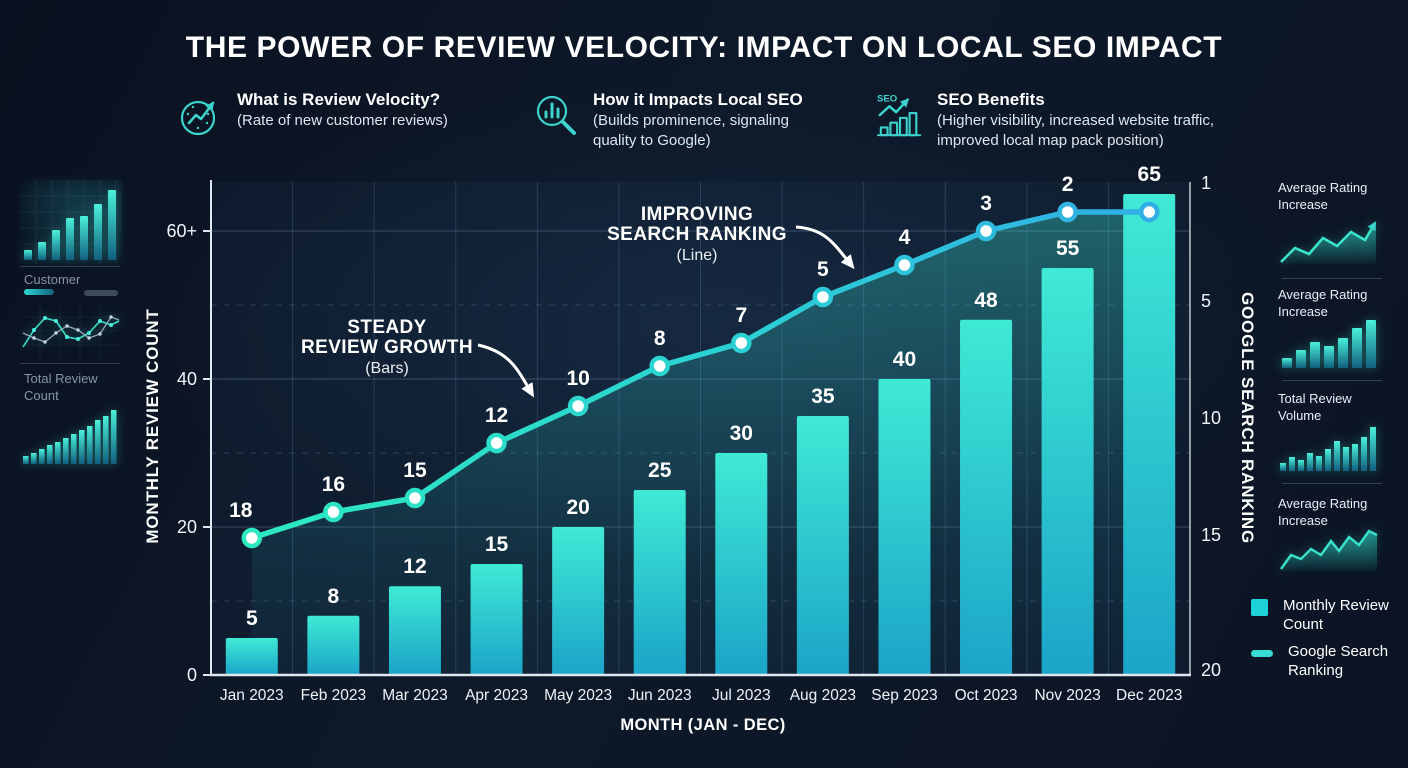 The width and height of the screenshot is (1408, 768). What do you see at coordinates (986, 695) in the screenshot?
I see `x-axis-label: Oct 2023` at bounding box center [986, 695].